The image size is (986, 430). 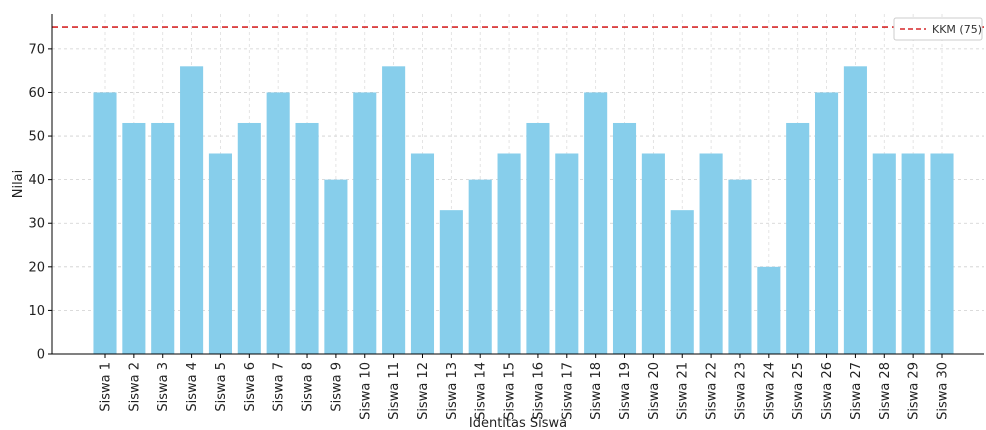 I want to click on x-tick-label: Siswa 27, so click(x=856, y=391).